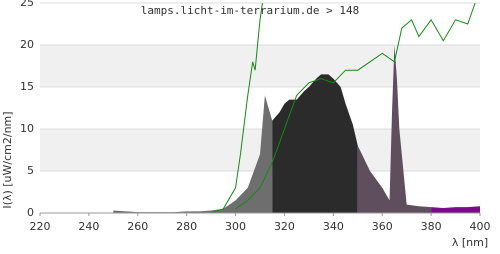 The image size is (500, 254). Describe the element at coordinates (284, 226) in the screenshot. I see `x-tick-label: 320` at that location.